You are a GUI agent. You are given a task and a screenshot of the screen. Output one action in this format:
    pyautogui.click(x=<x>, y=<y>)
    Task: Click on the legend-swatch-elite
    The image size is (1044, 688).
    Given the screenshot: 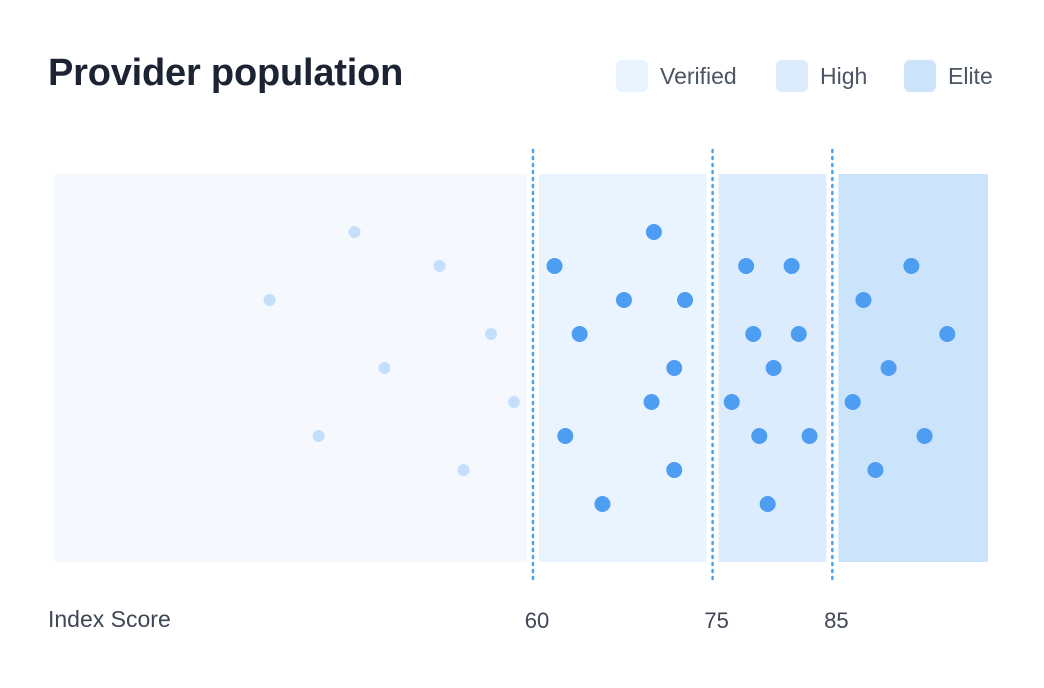 What is the action you would take?
    pyautogui.click(x=920, y=76)
    